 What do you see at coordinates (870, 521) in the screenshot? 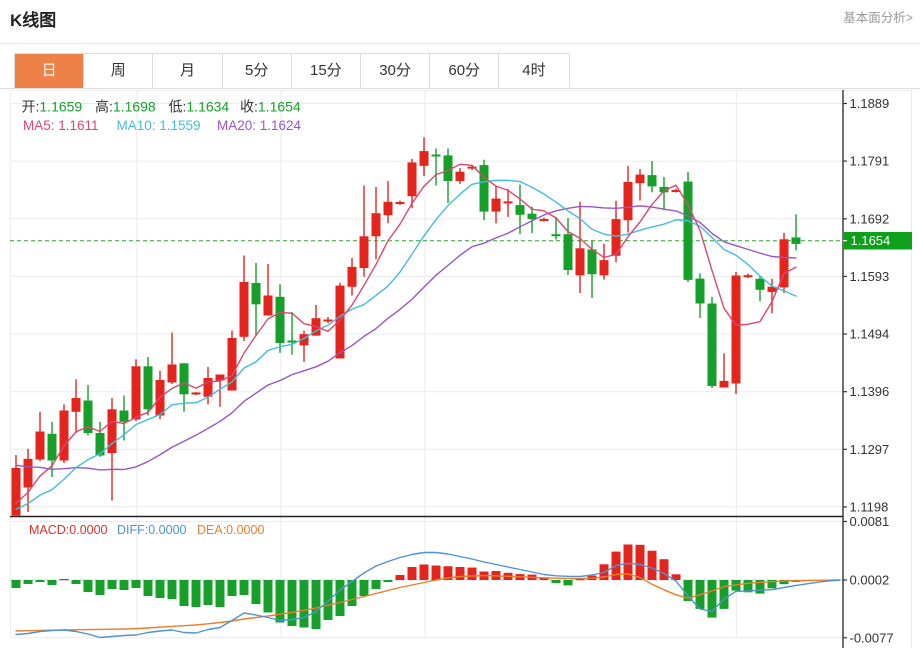
I see `svg-text: 0.0081` at bounding box center [870, 521].